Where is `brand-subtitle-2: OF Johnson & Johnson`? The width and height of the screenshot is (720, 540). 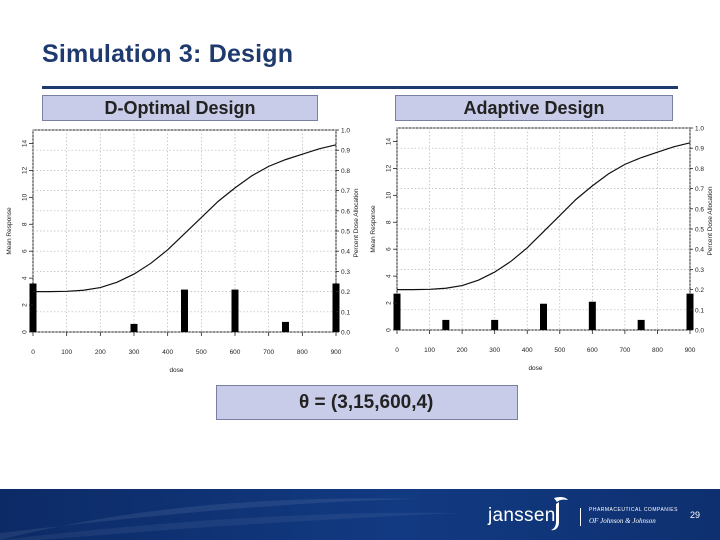
brand-subtitle-2: OF Johnson & Johnson is located at coordinates (622, 521).